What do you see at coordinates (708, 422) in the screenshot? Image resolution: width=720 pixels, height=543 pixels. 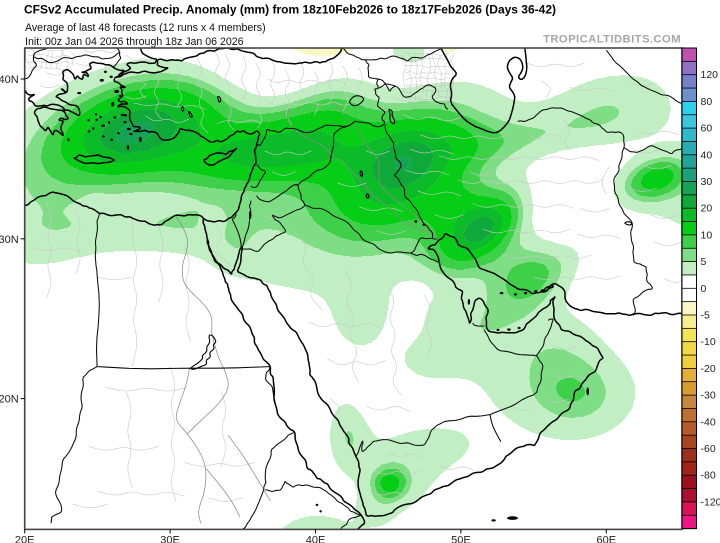 I see `svg-text: -40` at bounding box center [708, 422].